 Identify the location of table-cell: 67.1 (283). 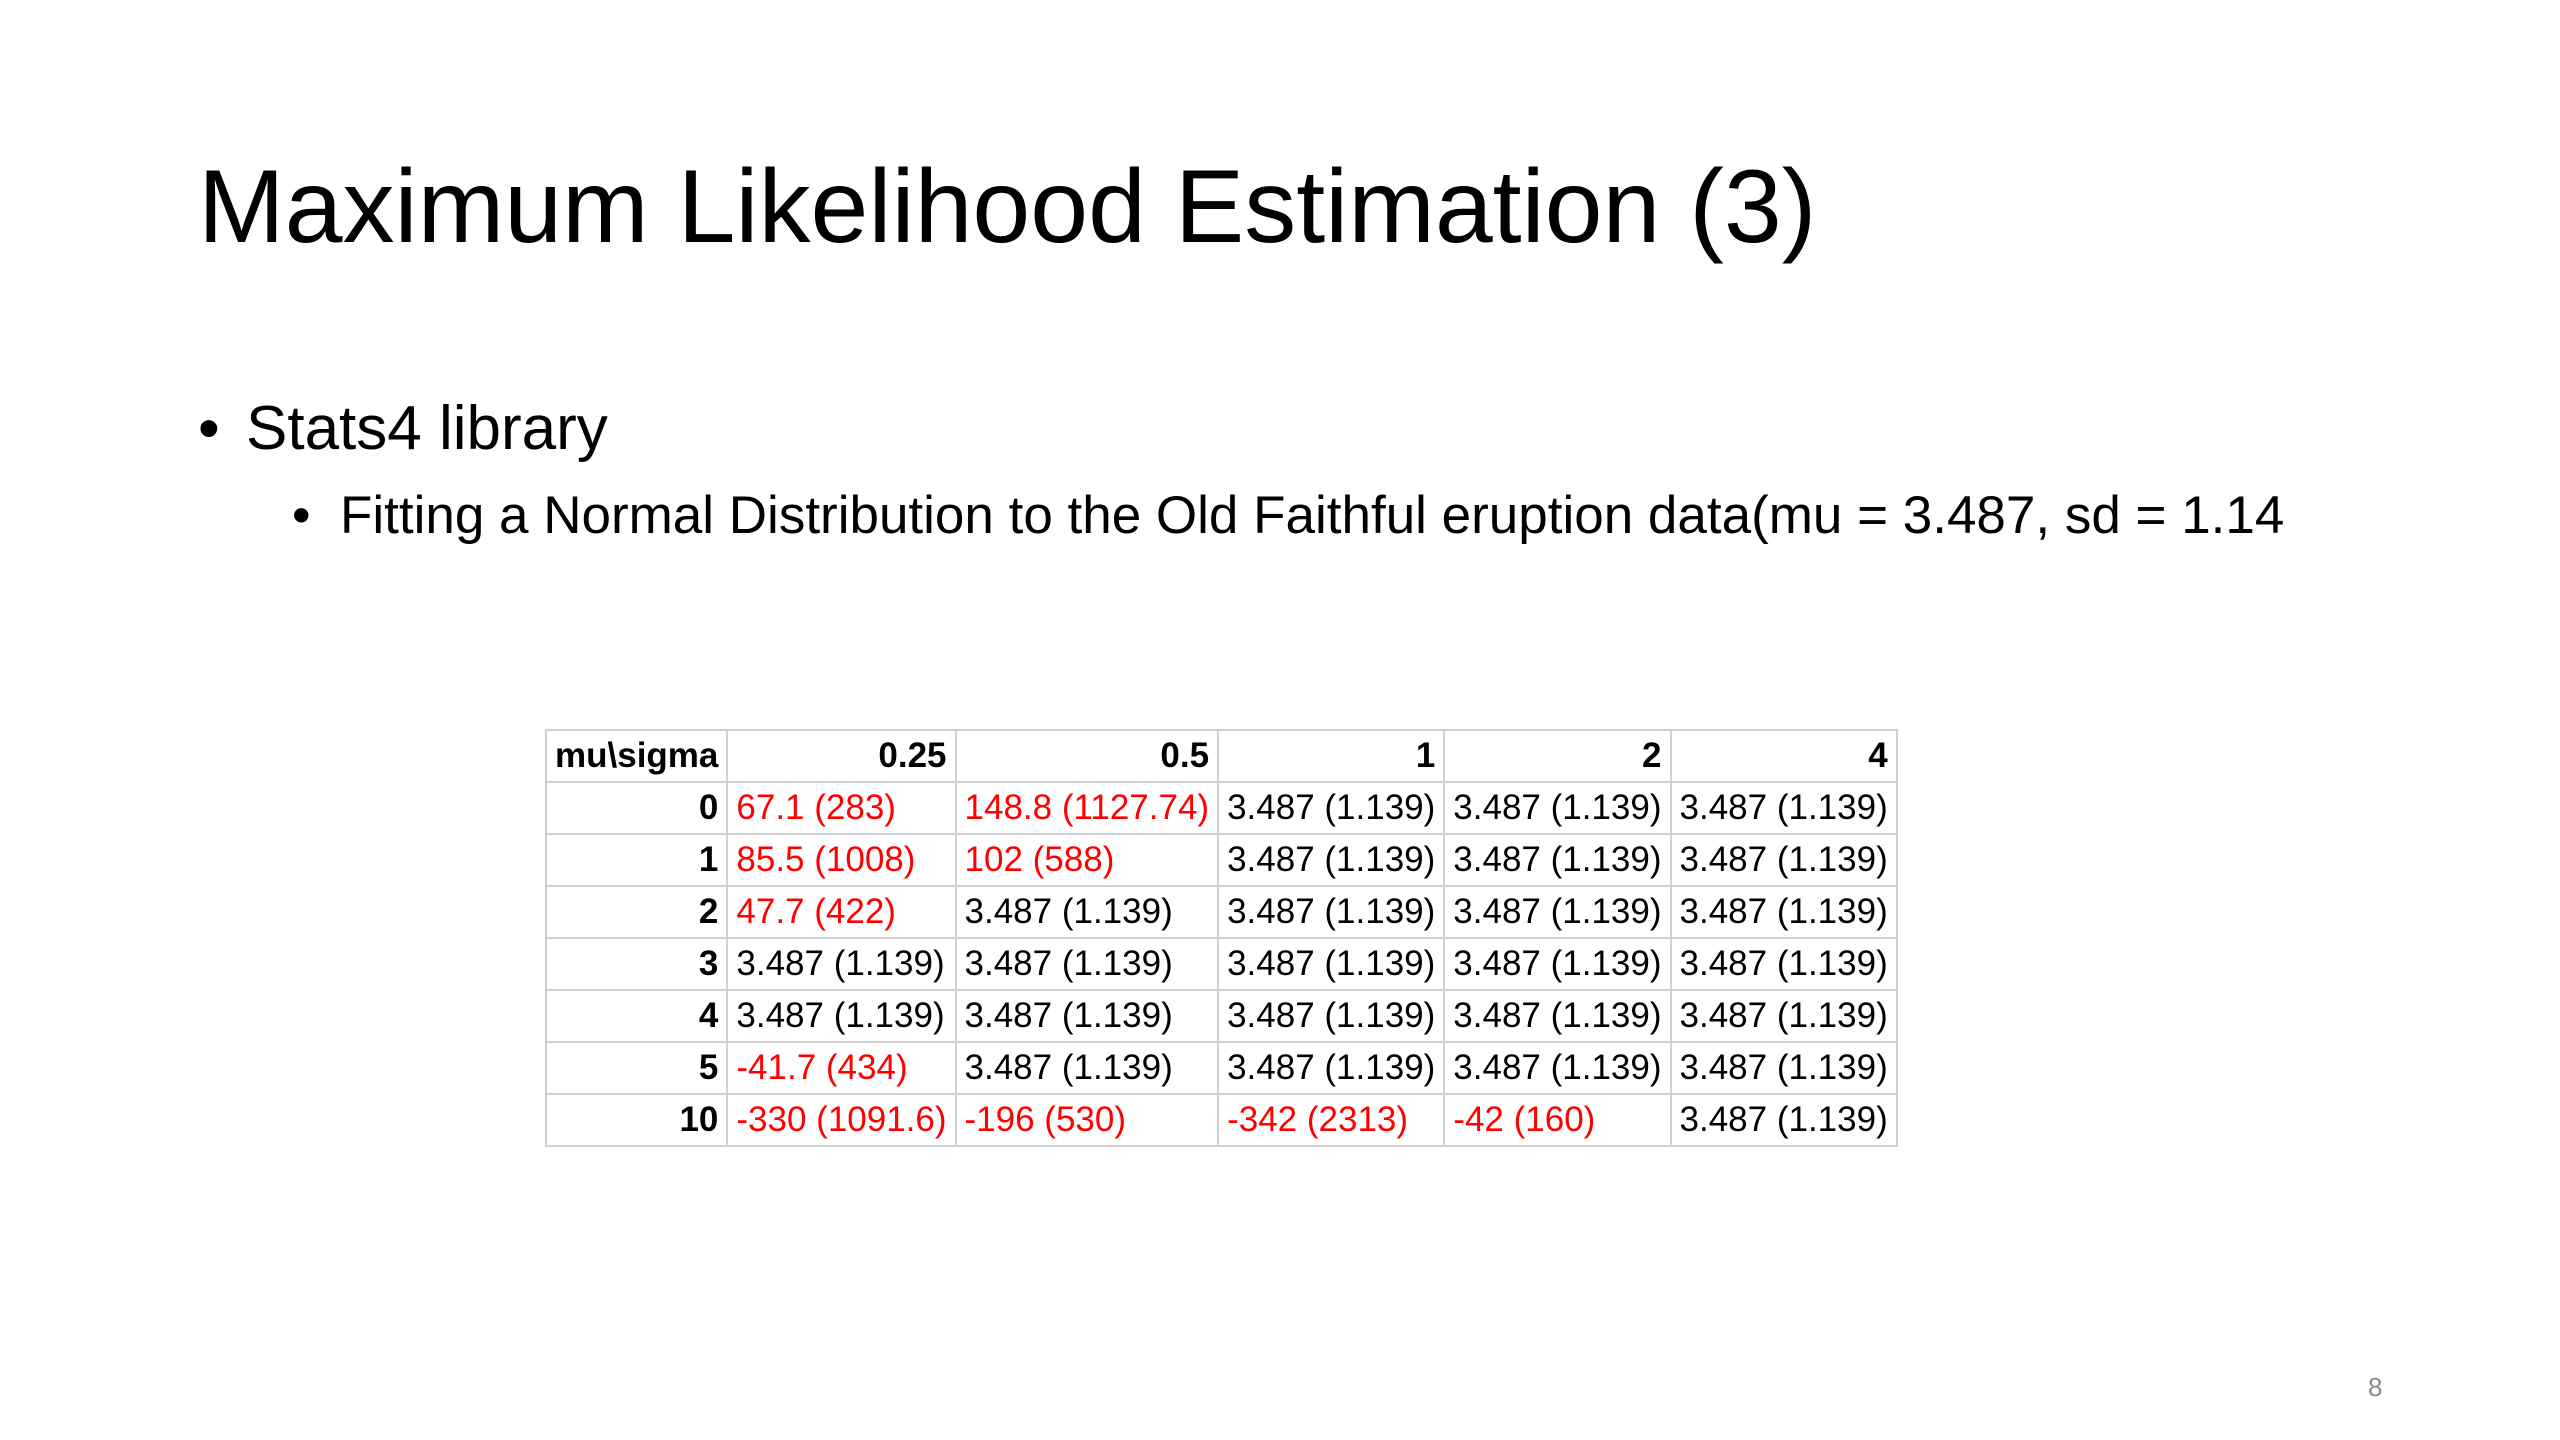
(841, 808).